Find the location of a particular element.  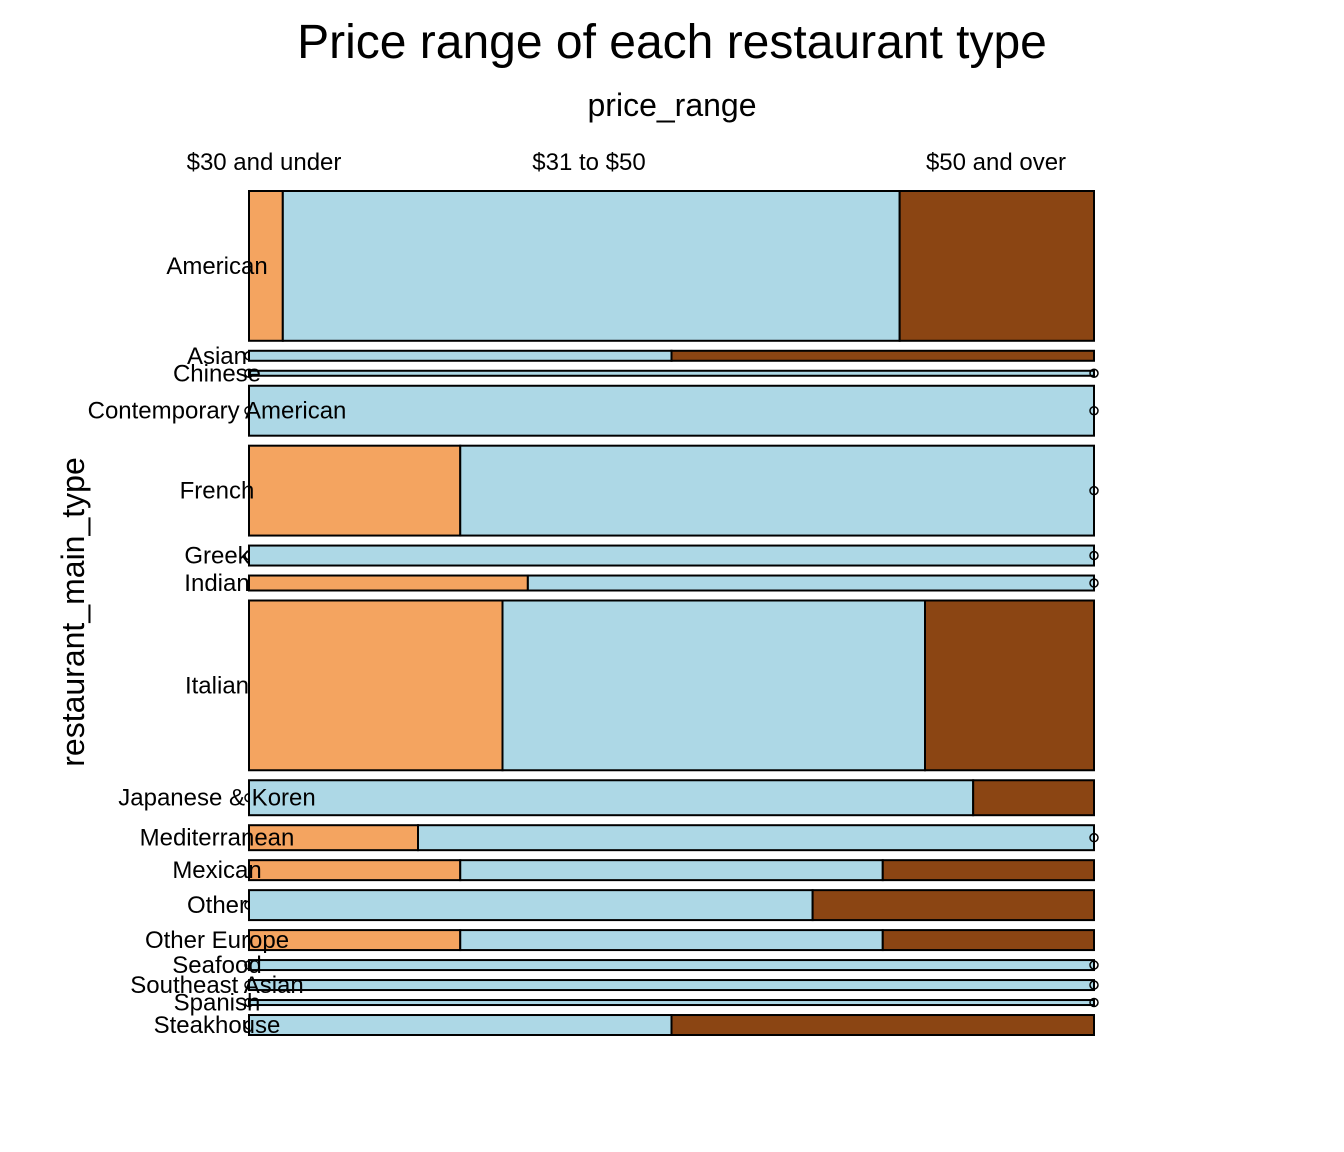

row-label: Italian is located at coordinates (217, 685).